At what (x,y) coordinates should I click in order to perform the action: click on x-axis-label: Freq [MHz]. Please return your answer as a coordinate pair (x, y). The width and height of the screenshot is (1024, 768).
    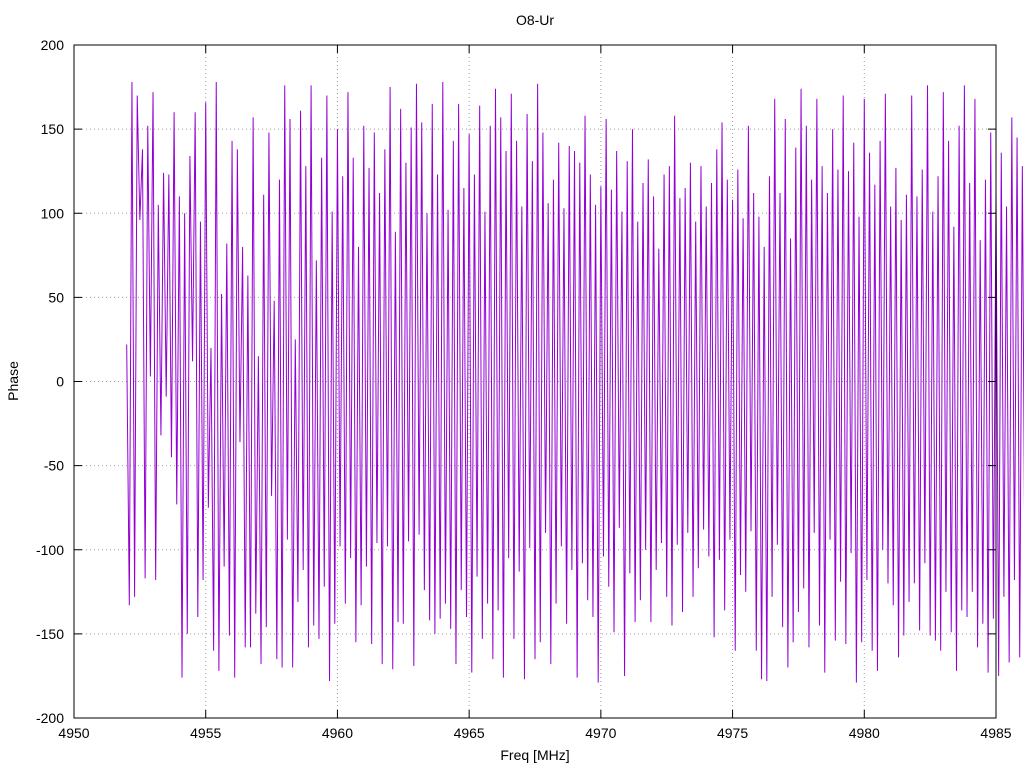
    Looking at the image, I should click on (534, 755).